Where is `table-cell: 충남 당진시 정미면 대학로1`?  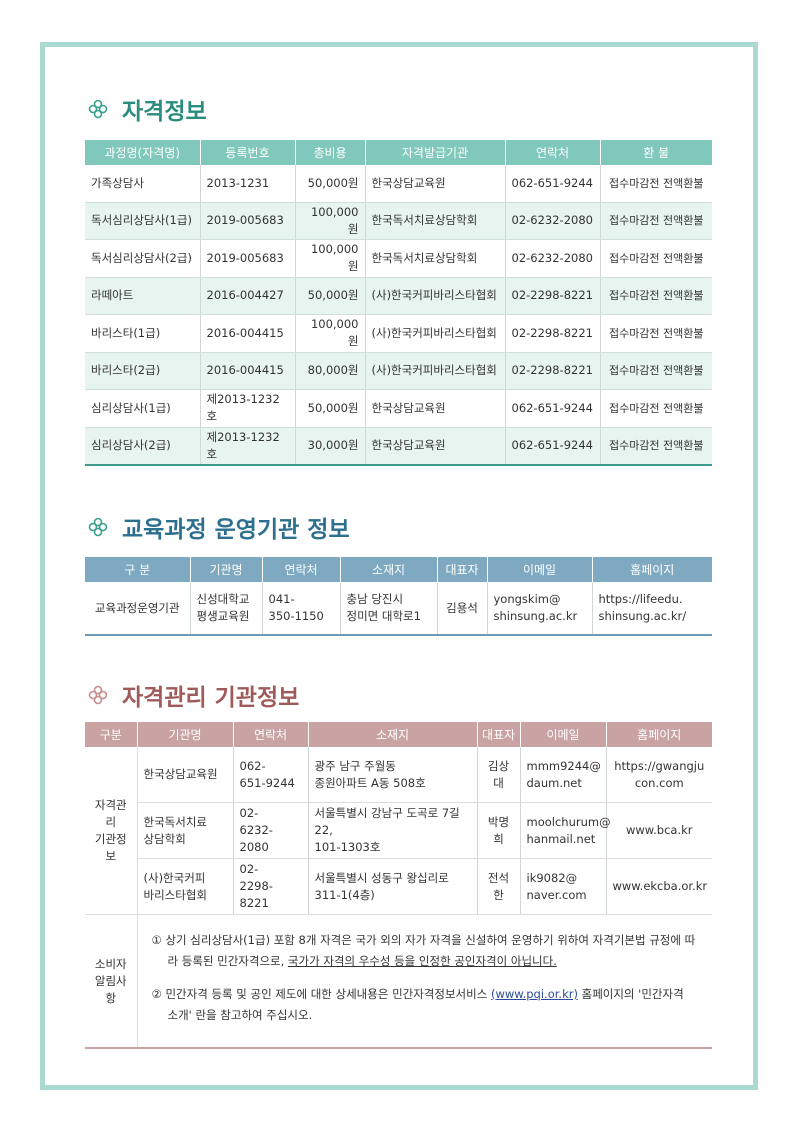
table-cell: 충남 당진시 정미면 대학로1 is located at coordinates (388, 608).